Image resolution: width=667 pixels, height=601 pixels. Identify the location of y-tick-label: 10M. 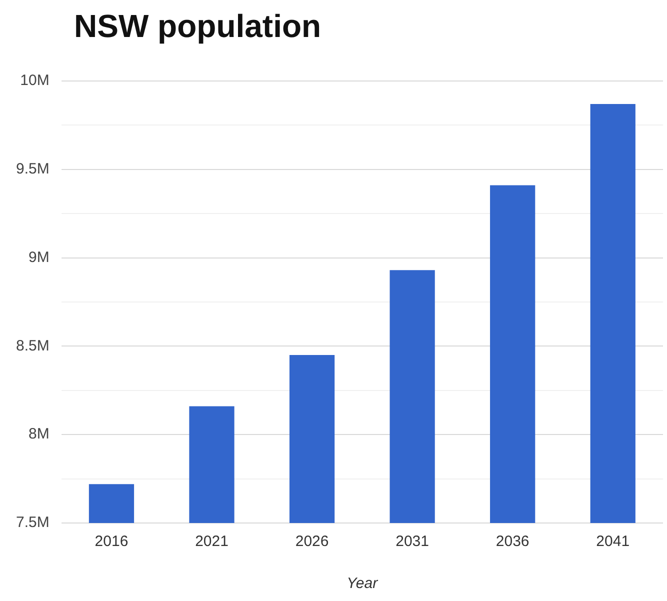
(35, 81).